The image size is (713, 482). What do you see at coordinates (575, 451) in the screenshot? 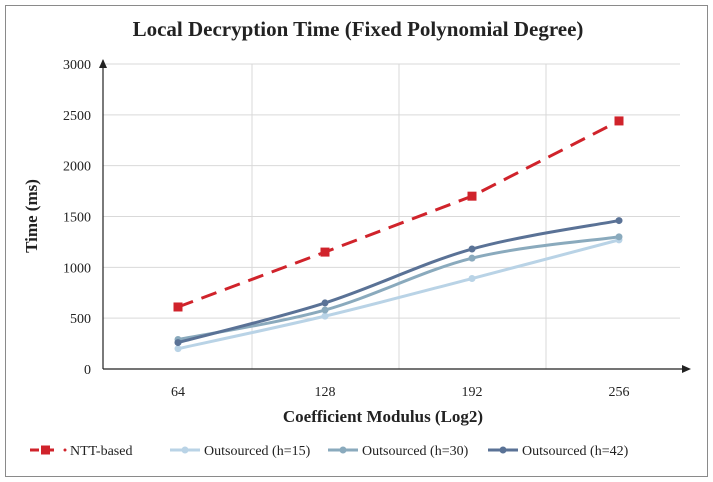
I see `legend-label-outsourced-h-42: Outsourced (h=42)` at bounding box center [575, 451].